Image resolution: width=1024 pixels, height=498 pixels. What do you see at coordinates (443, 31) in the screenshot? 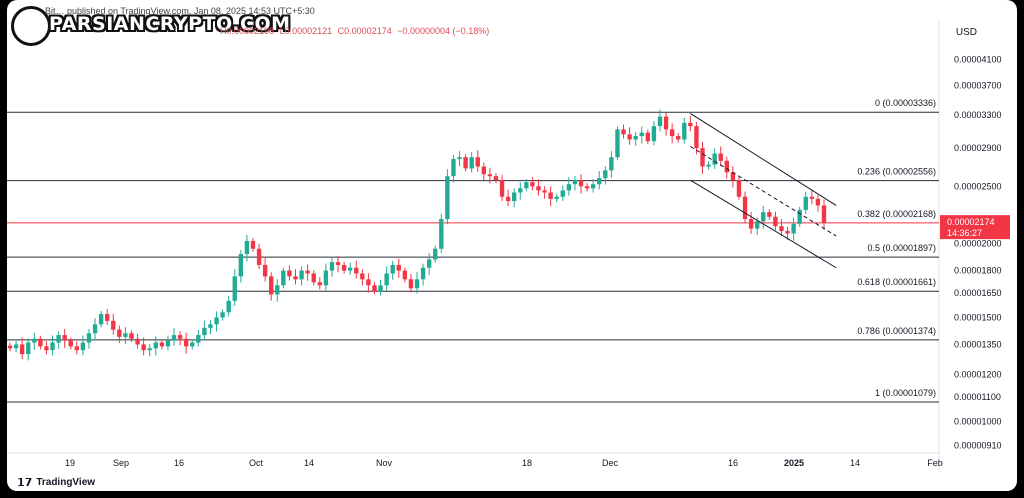
I see `ohlc-change: −0.00000004 (−0.18%)` at bounding box center [443, 31].